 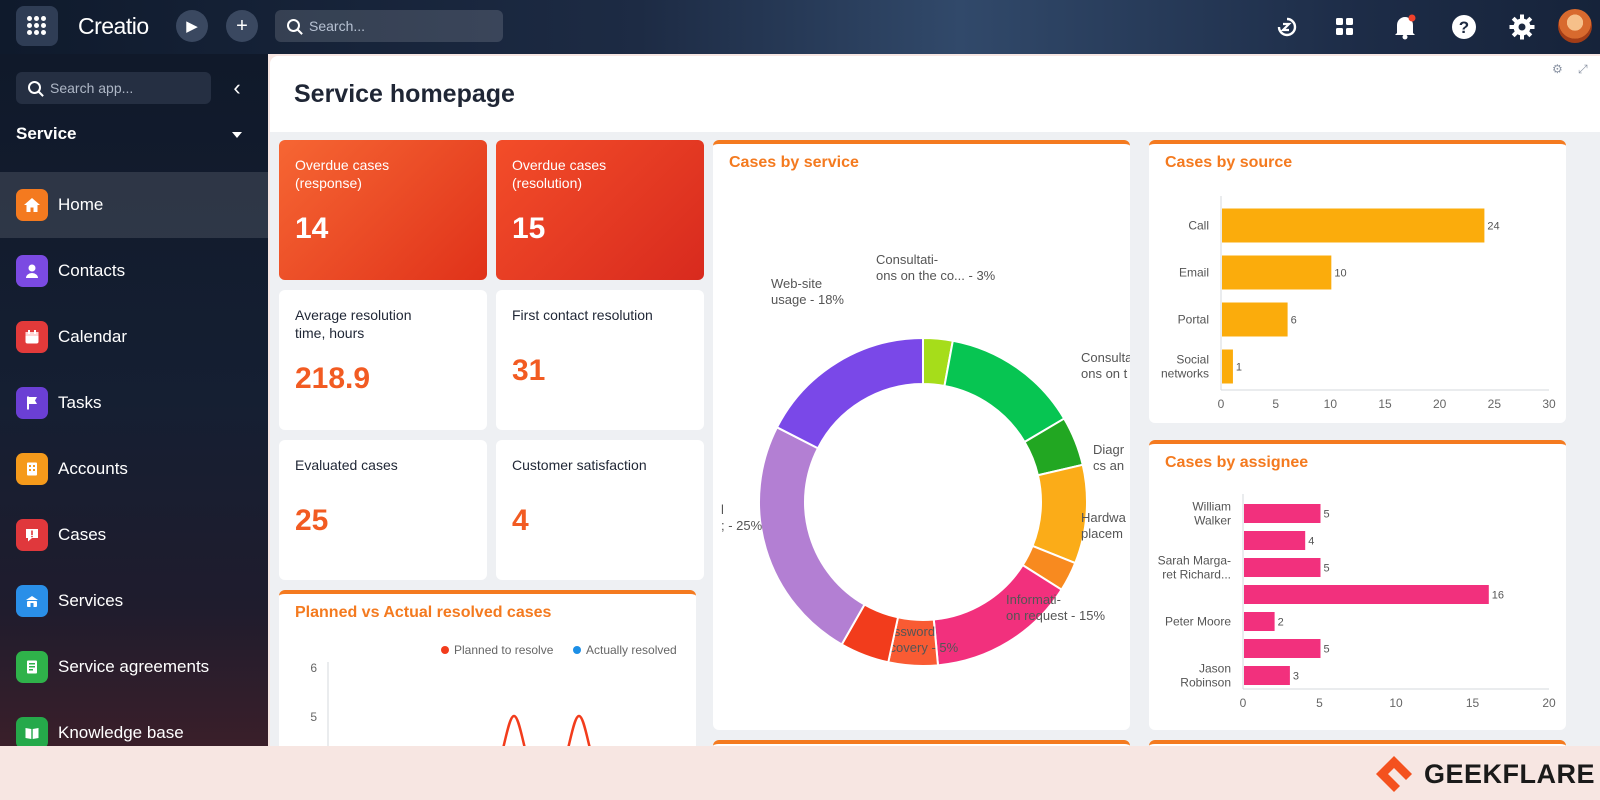 What do you see at coordinates (131, 138) in the screenshot?
I see `workspace-selector: Service` at bounding box center [131, 138].